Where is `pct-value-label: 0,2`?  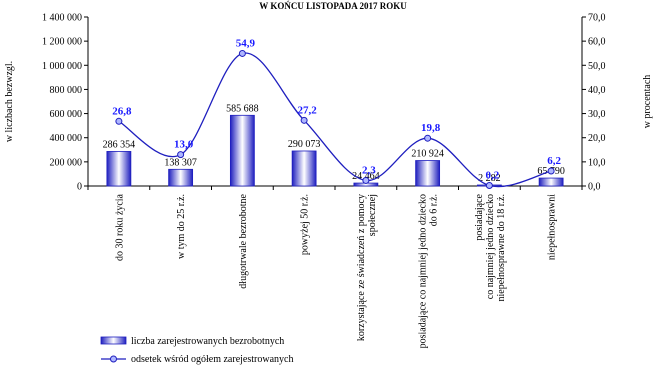
pct-value-label: 0,2 is located at coordinates (493, 176).